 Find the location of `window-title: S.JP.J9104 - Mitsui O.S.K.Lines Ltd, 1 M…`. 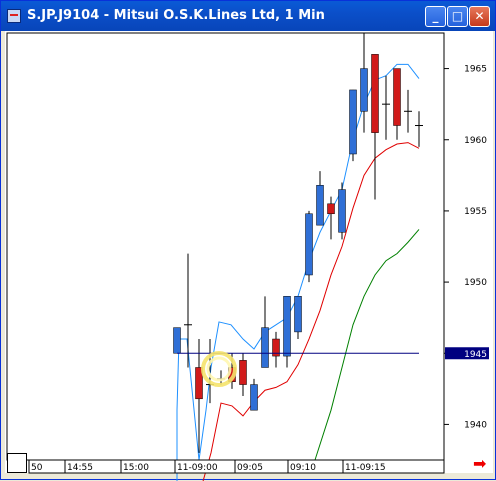

window-title: S.JP.J9104 - Mitsui O.S.K.Lines Ltd, 1 M… is located at coordinates (176, 15).